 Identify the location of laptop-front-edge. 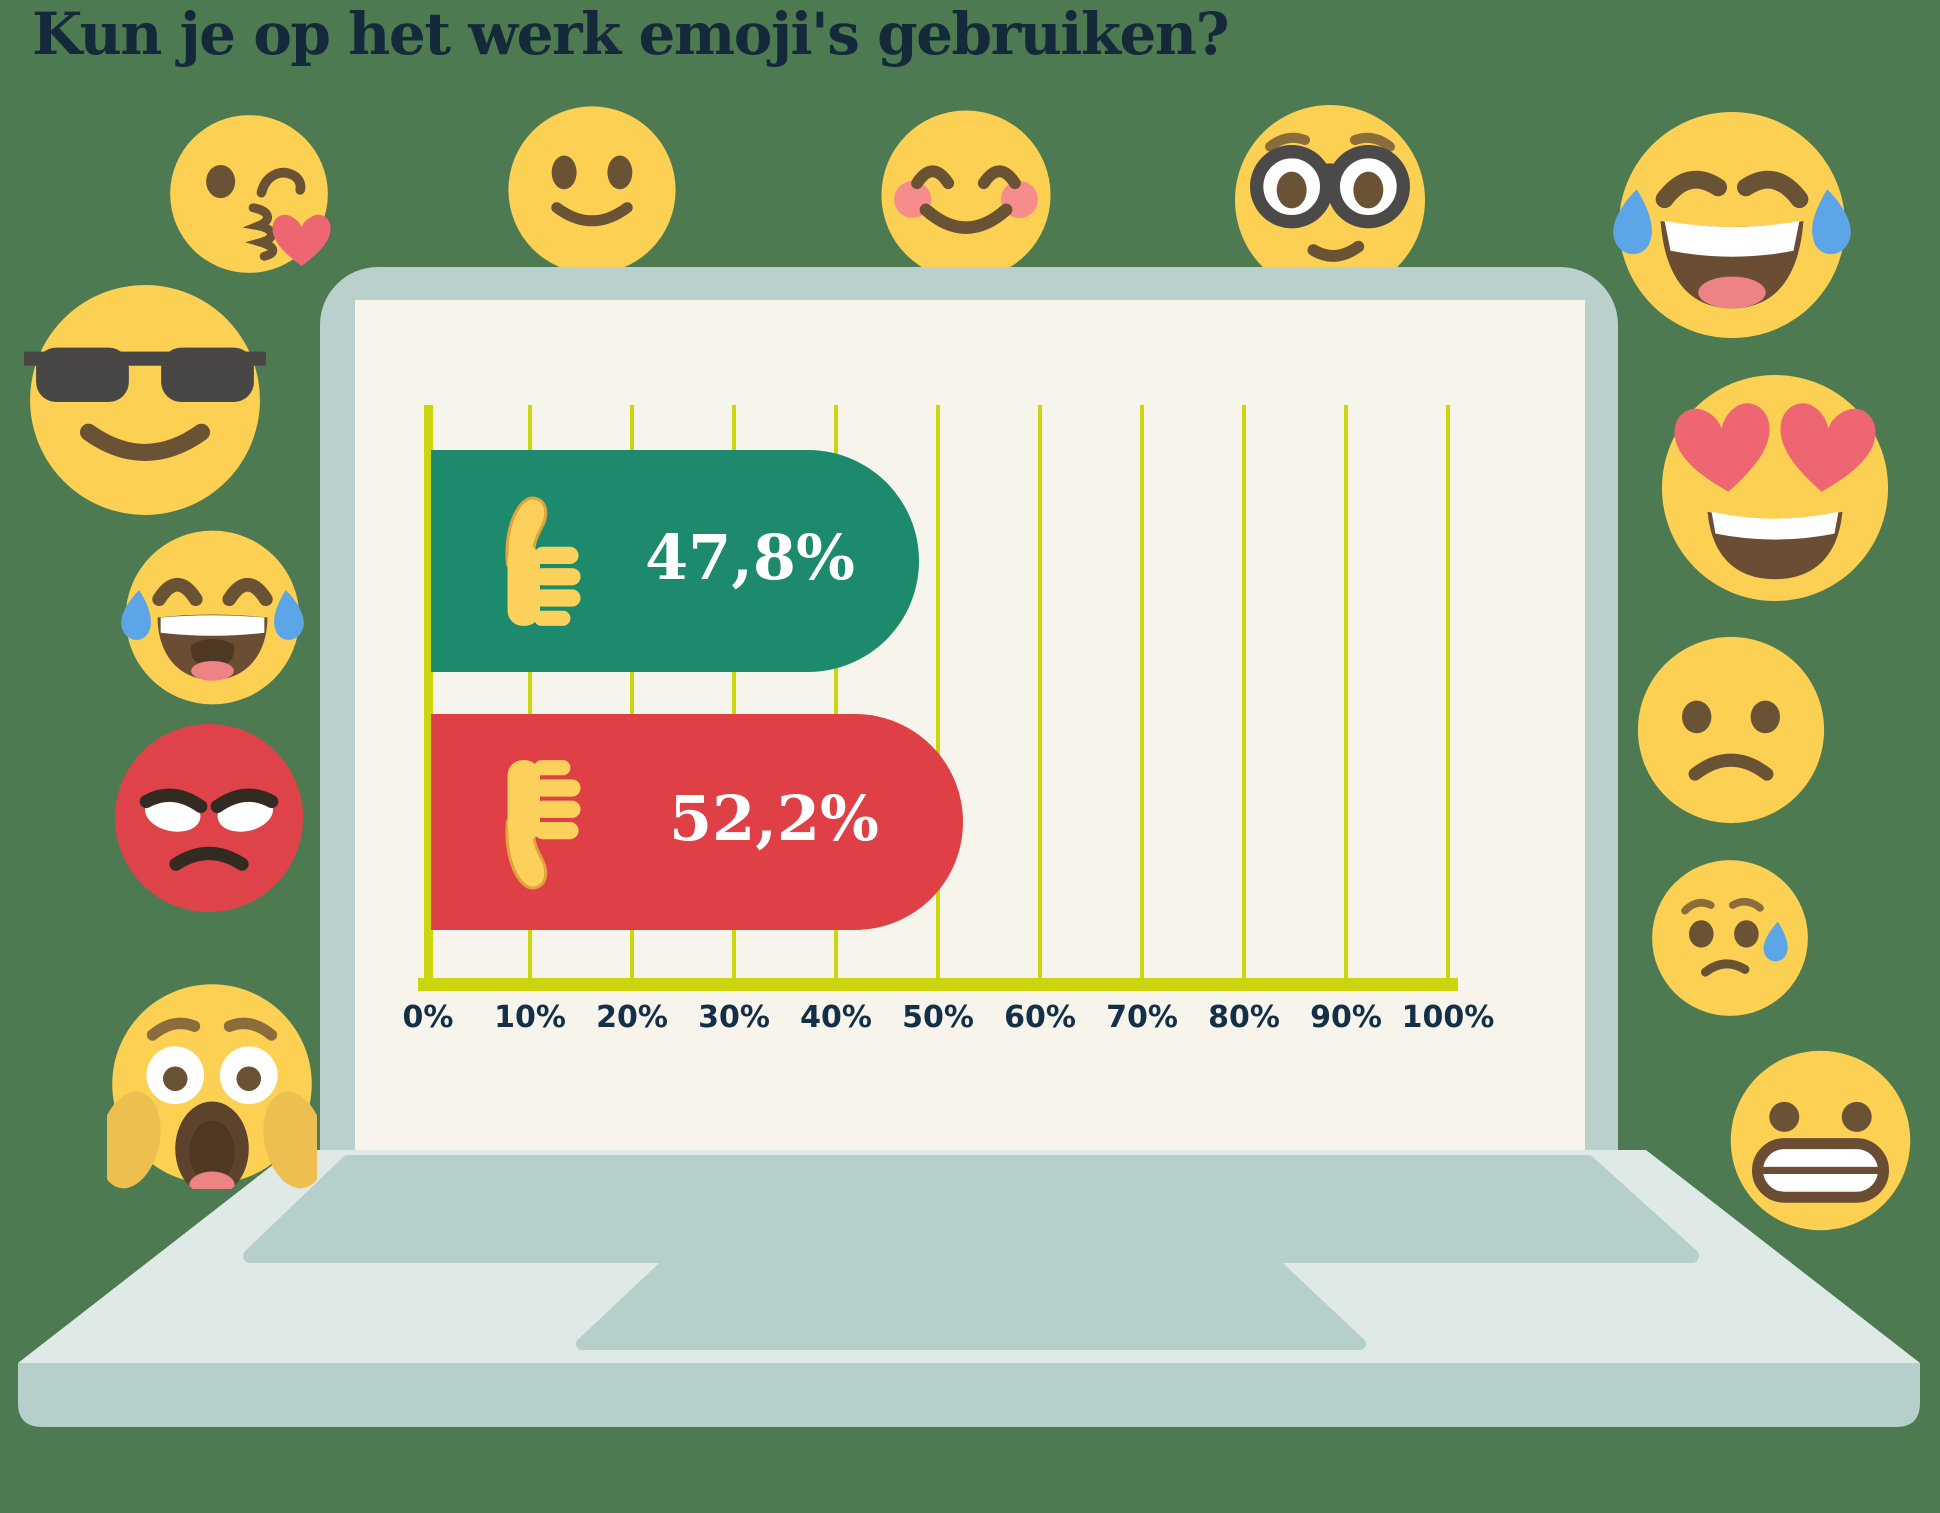
(969, 1395).